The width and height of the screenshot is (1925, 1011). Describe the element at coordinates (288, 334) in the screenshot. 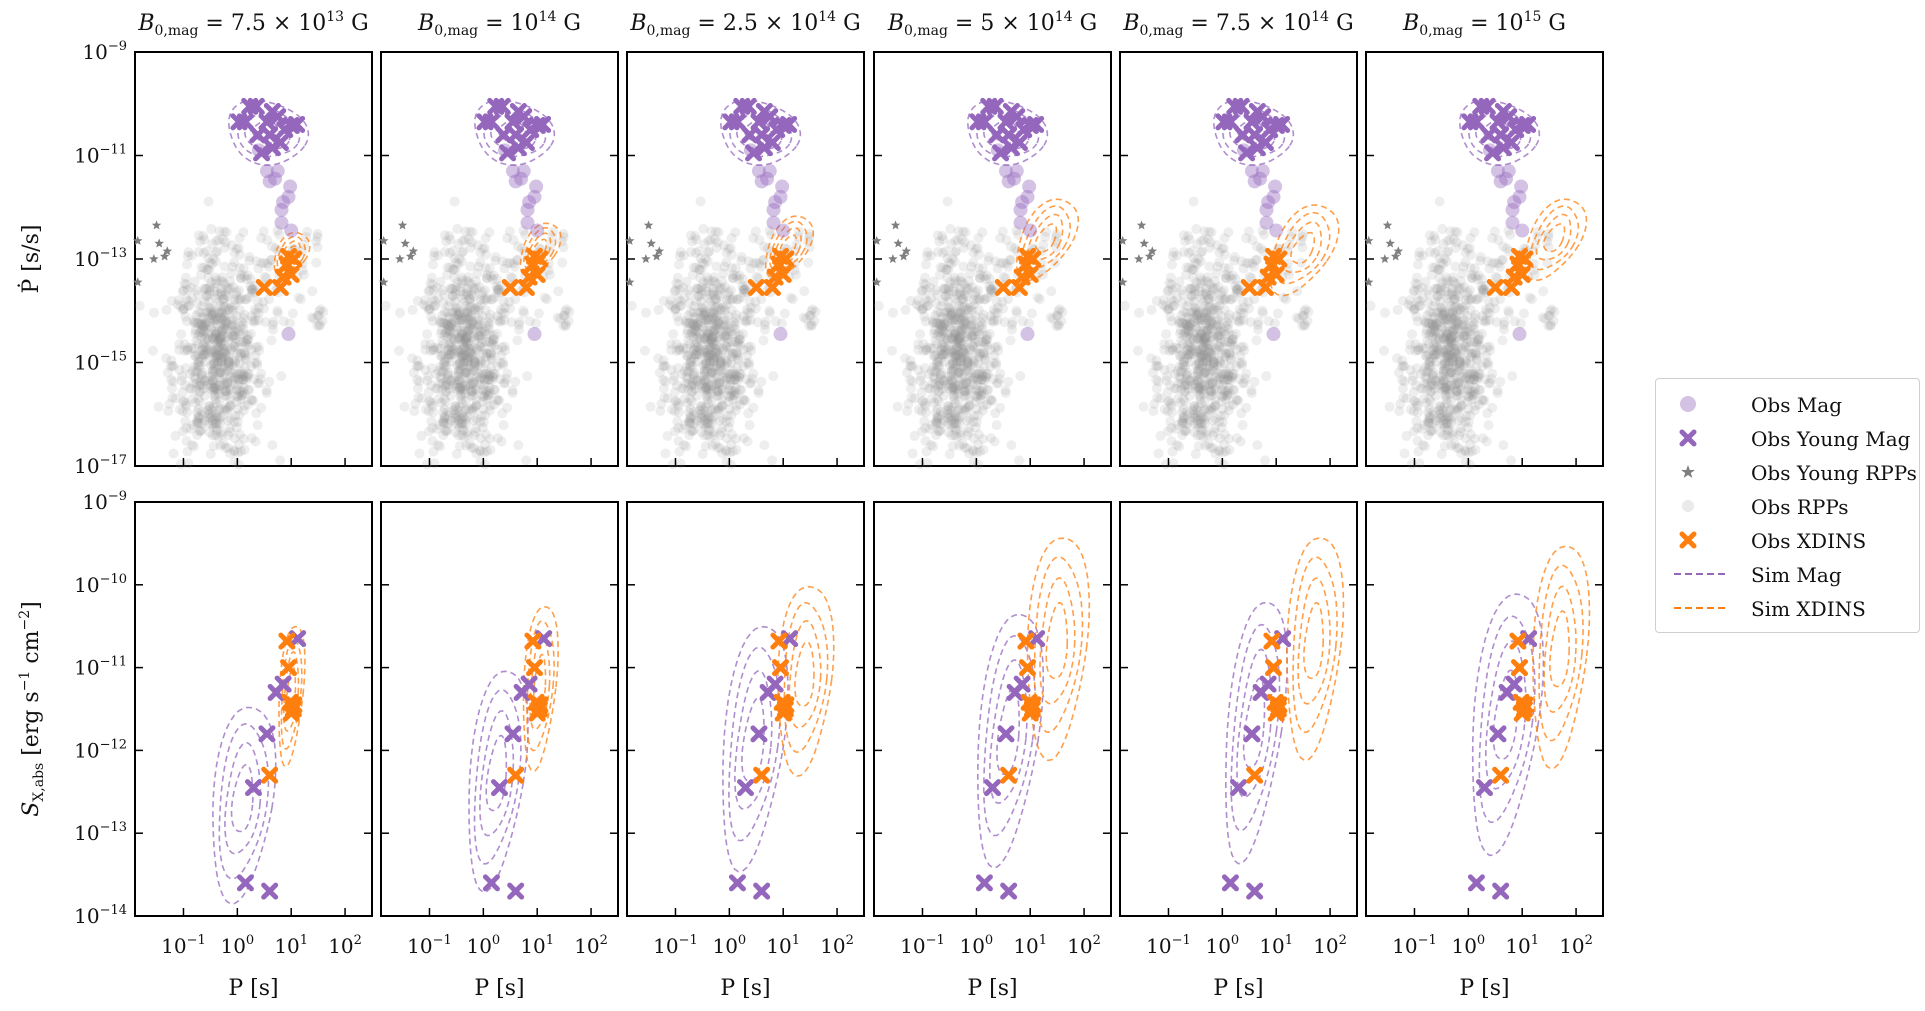

I see `obs-mag-point` at that location.